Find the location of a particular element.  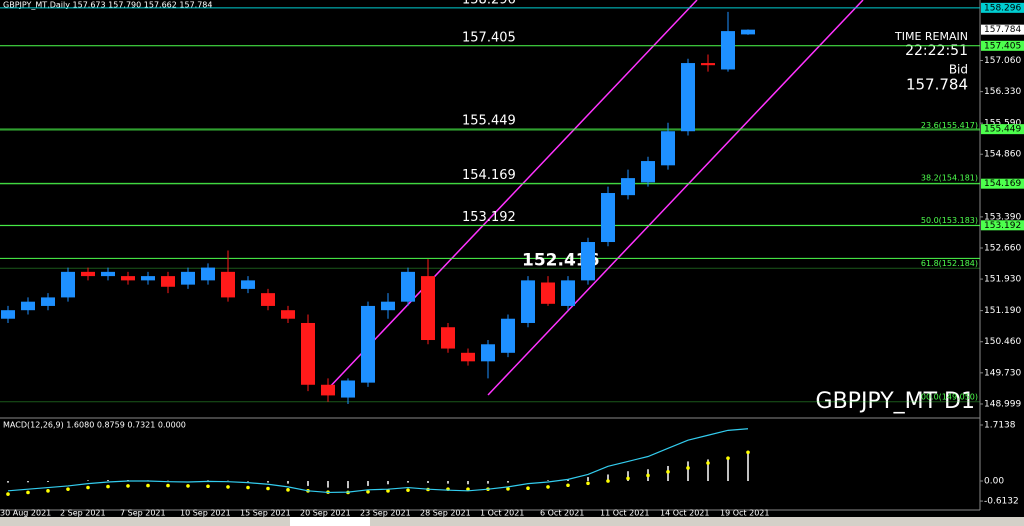

y-tick-label: 149.730 is located at coordinates (1002, 373).